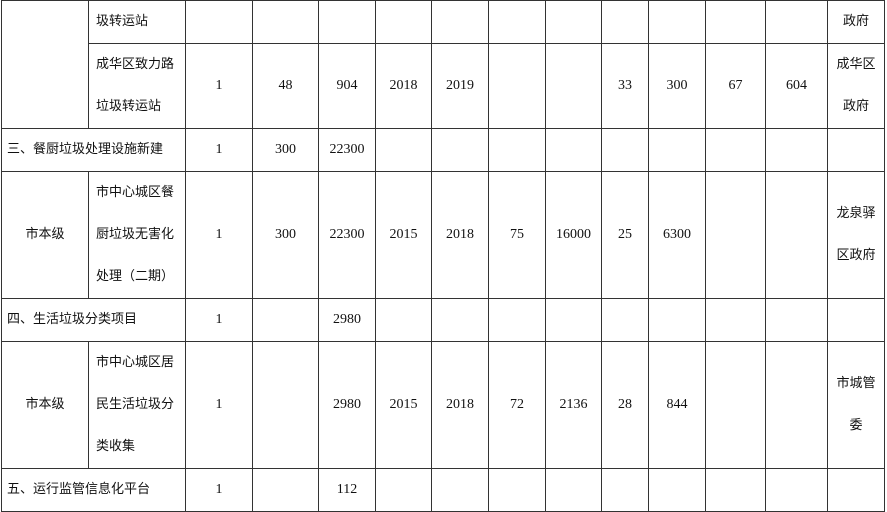  I want to click on cell-text-line: 市本级, so click(45, 404).